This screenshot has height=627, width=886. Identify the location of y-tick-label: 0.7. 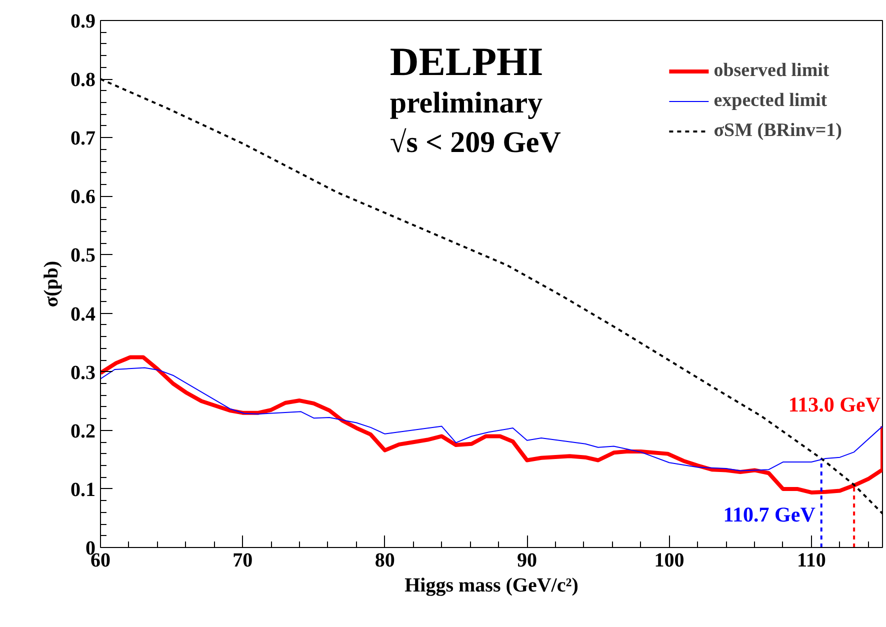
(83, 139).